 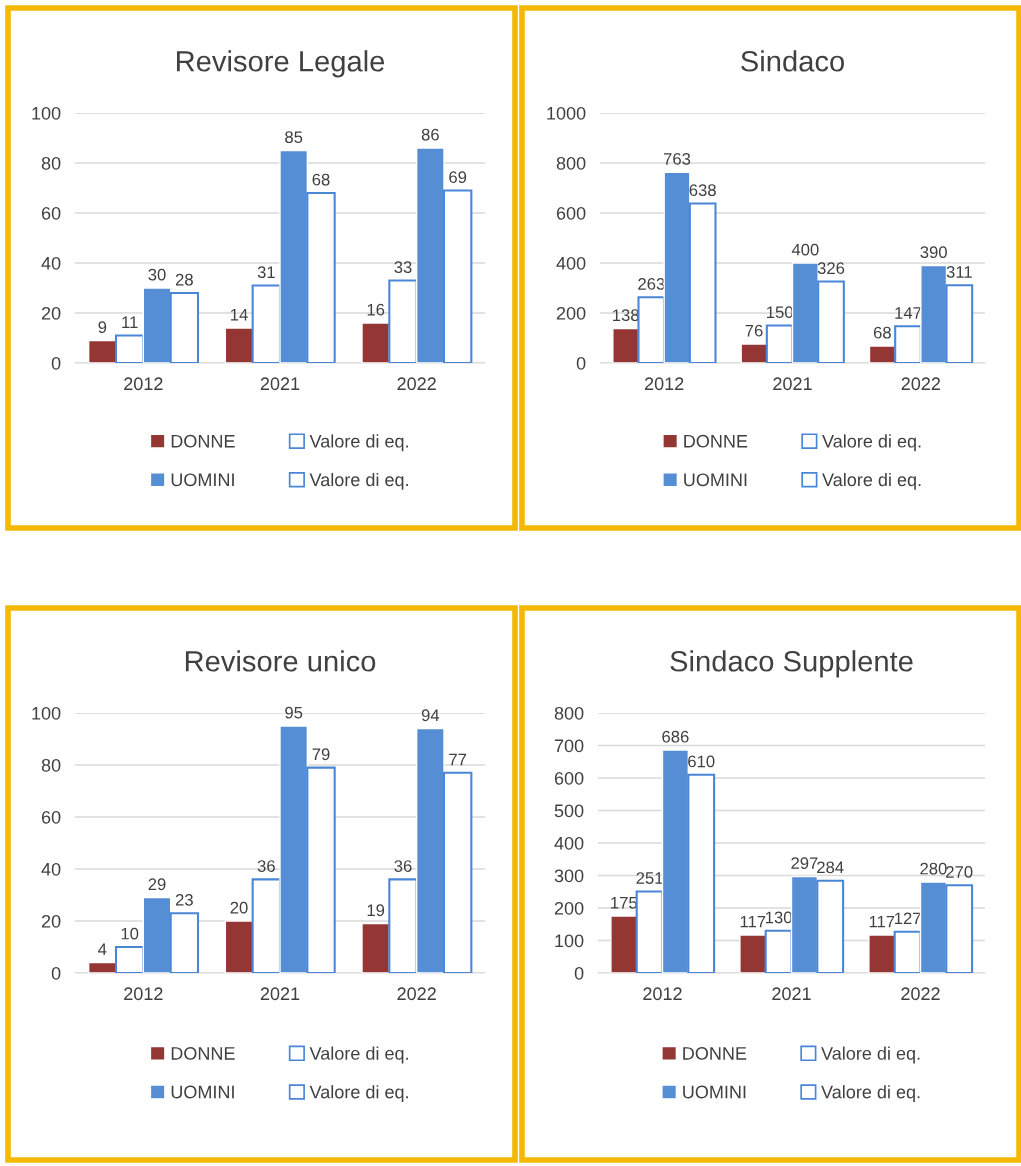 What do you see at coordinates (907, 918) in the screenshot?
I see `data-label: 127` at bounding box center [907, 918].